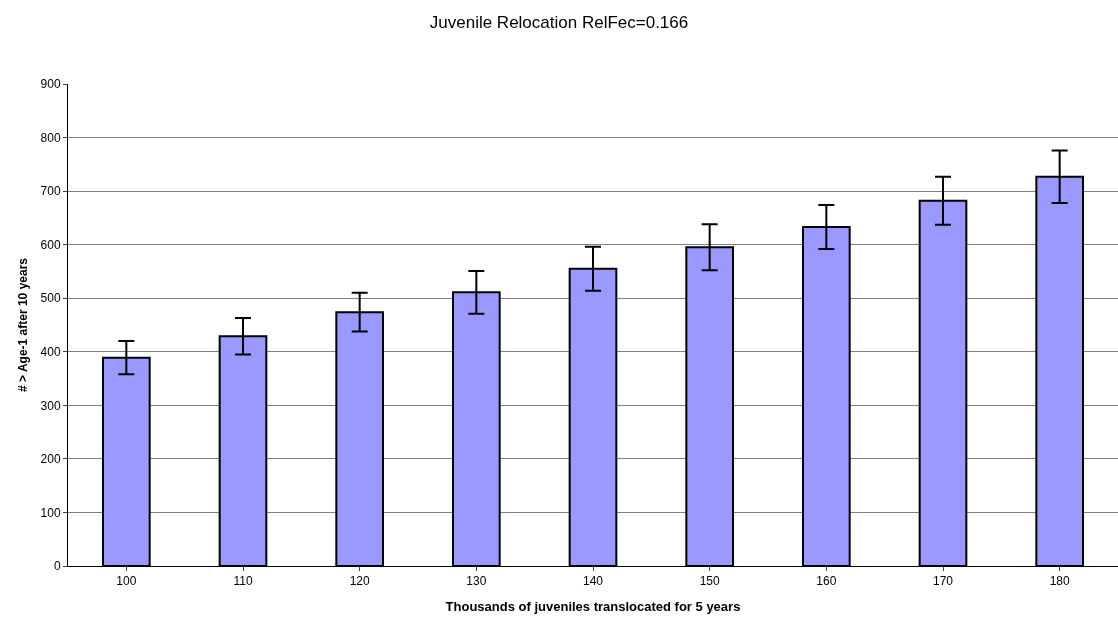 The width and height of the screenshot is (1118, 628). Describe the element at coordinates (50, 298) in the screenshot. I see `y-tick-label: 500` at that location.